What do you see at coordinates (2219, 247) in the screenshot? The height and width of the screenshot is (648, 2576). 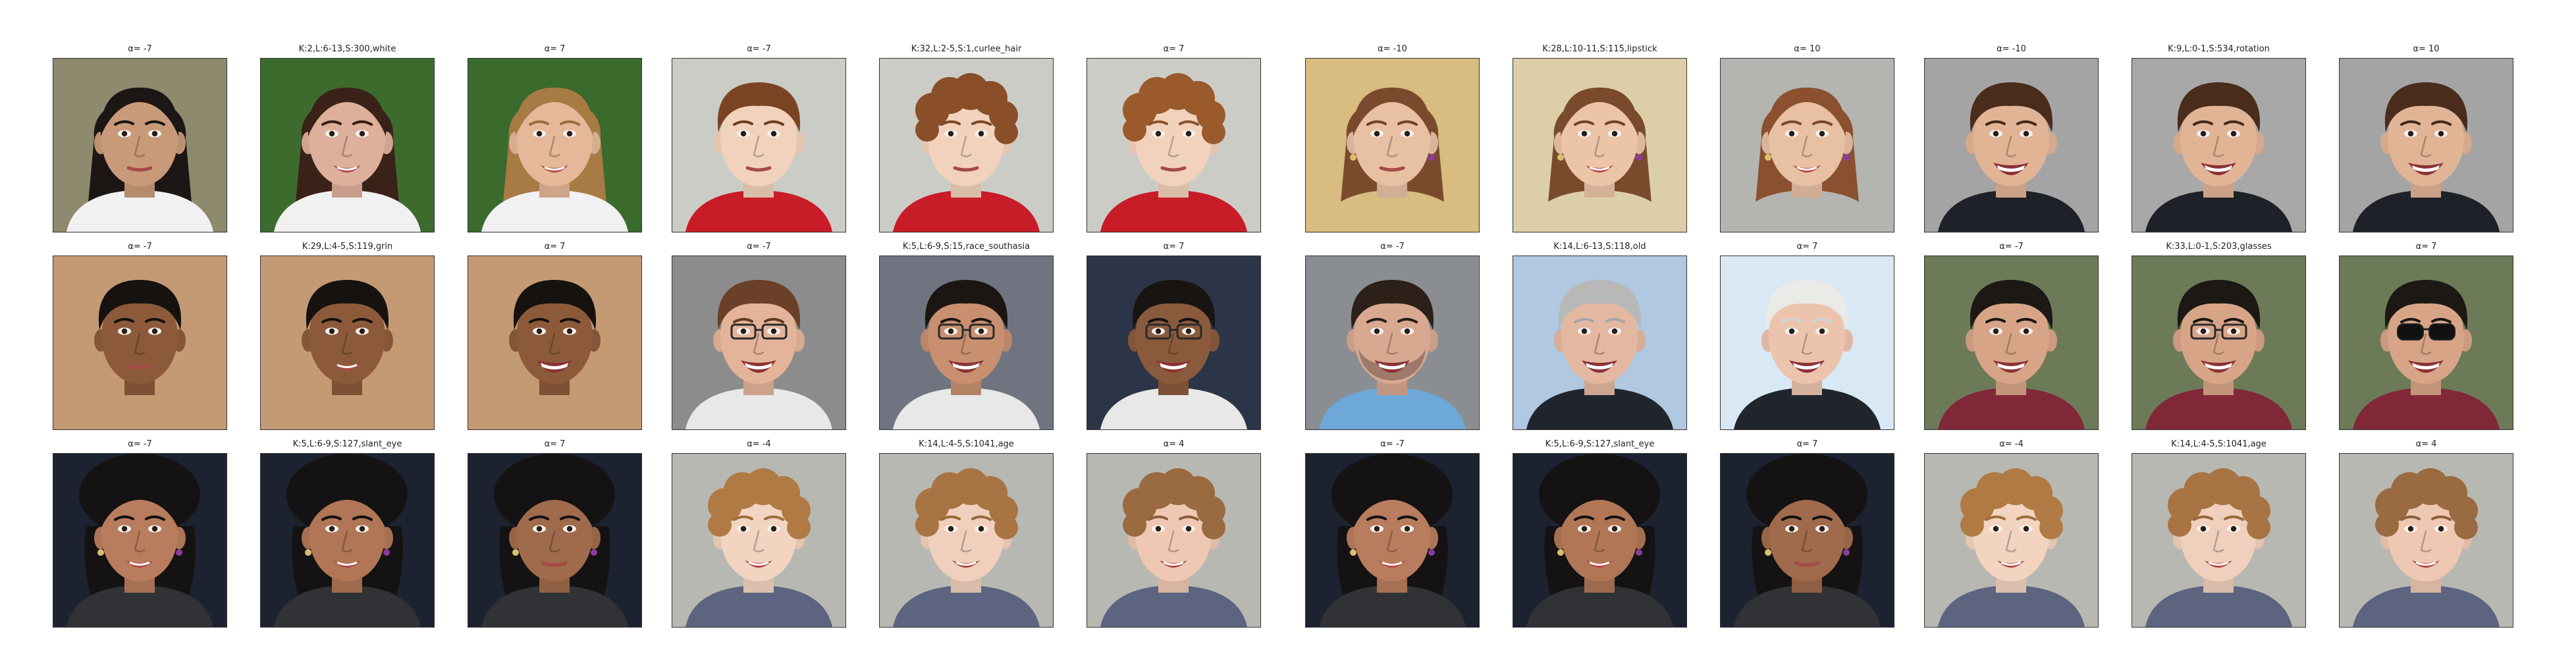 I see `cell-caption: K:33,L:0-1,S:203,glasses` at bounding box center [2219, 247].